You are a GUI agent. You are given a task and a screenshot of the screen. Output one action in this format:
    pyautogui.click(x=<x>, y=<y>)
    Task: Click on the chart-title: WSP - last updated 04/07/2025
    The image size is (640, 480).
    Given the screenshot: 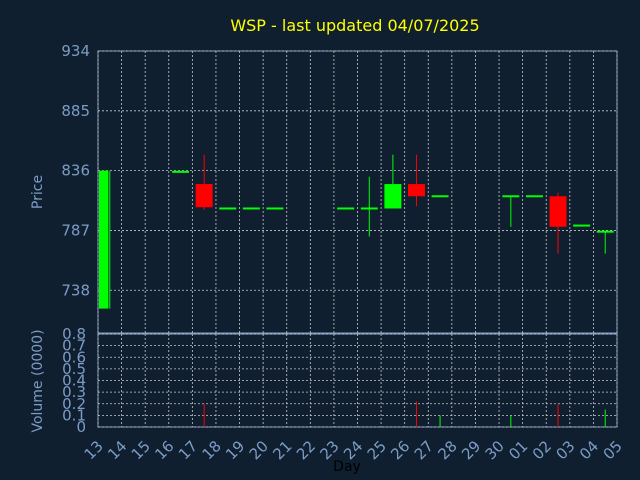 What is the action you would take?
    pyautogui.click(x=354, y=25)
    